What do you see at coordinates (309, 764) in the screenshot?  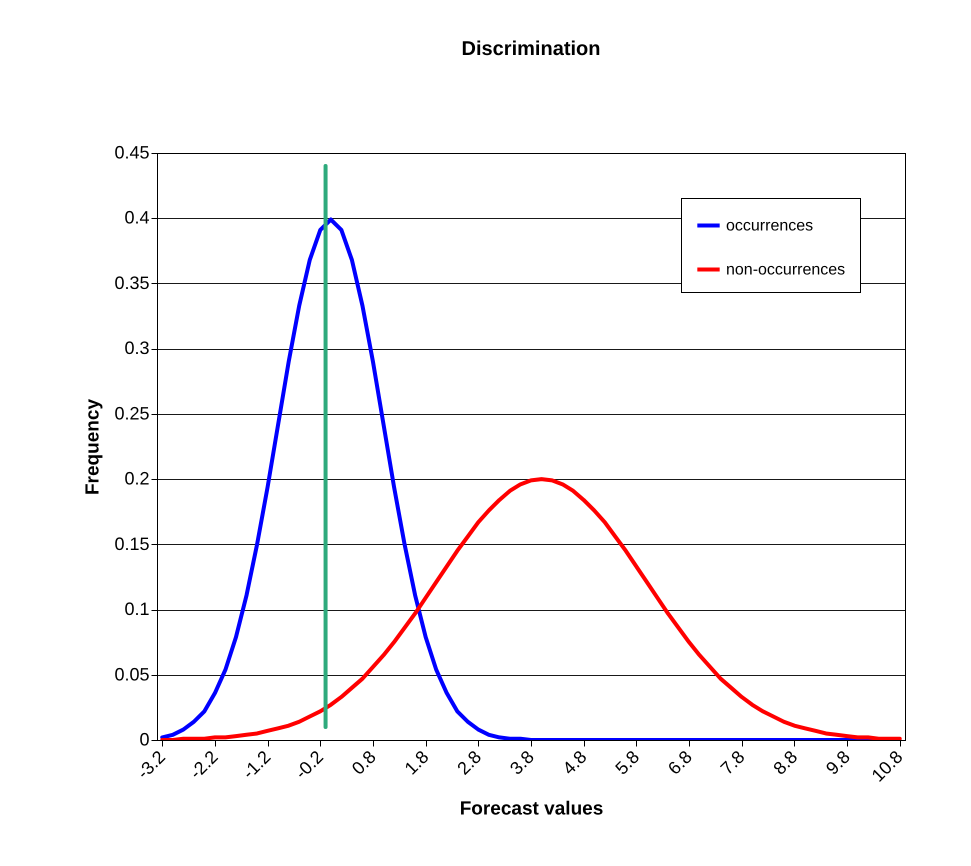 I see `x-tick-label: -0.2` at bounding box center [309, 764].